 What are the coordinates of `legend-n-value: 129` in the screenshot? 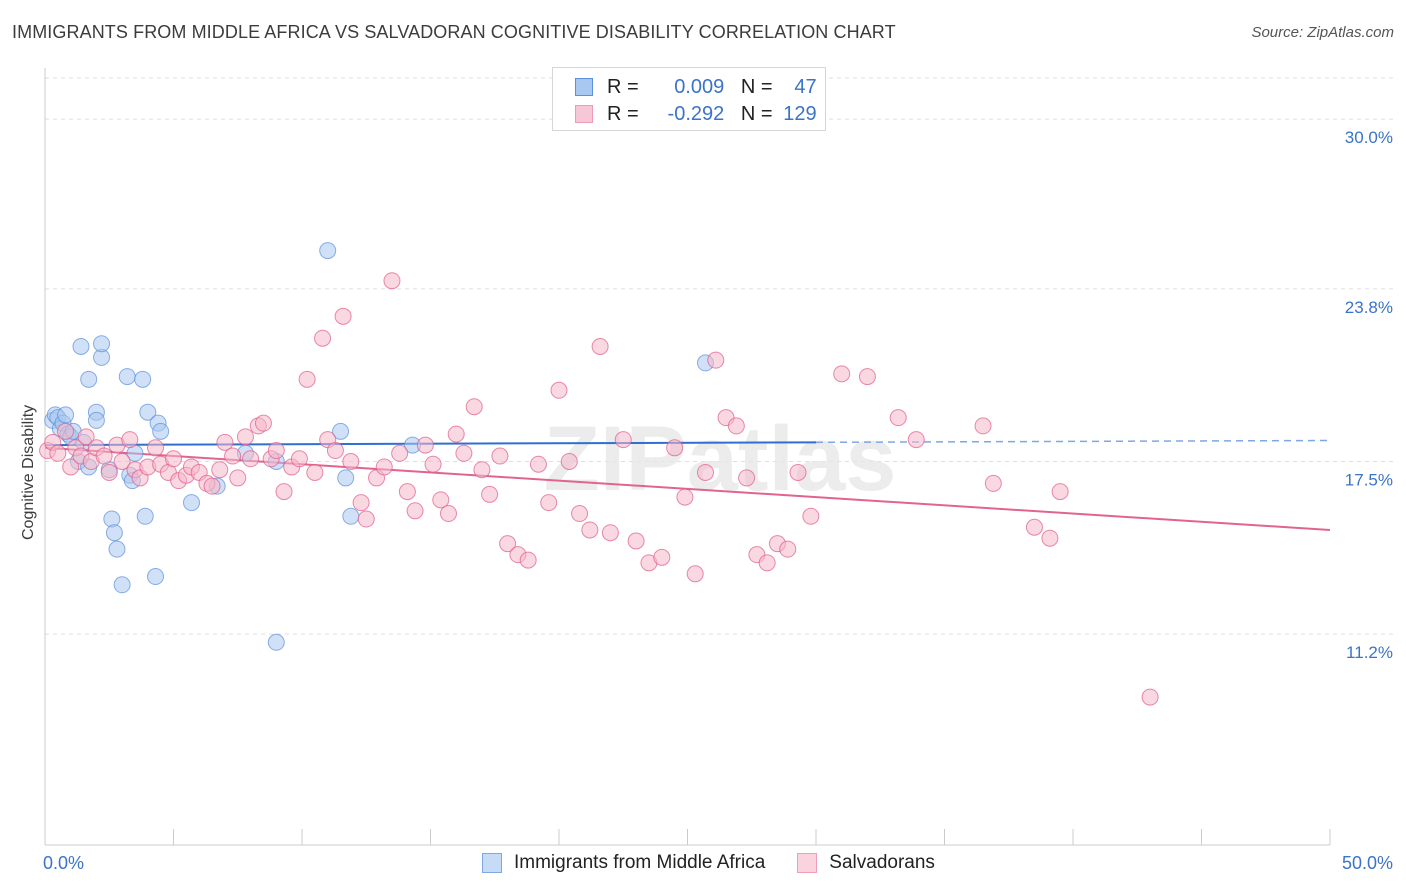 It's located at (800, 113).